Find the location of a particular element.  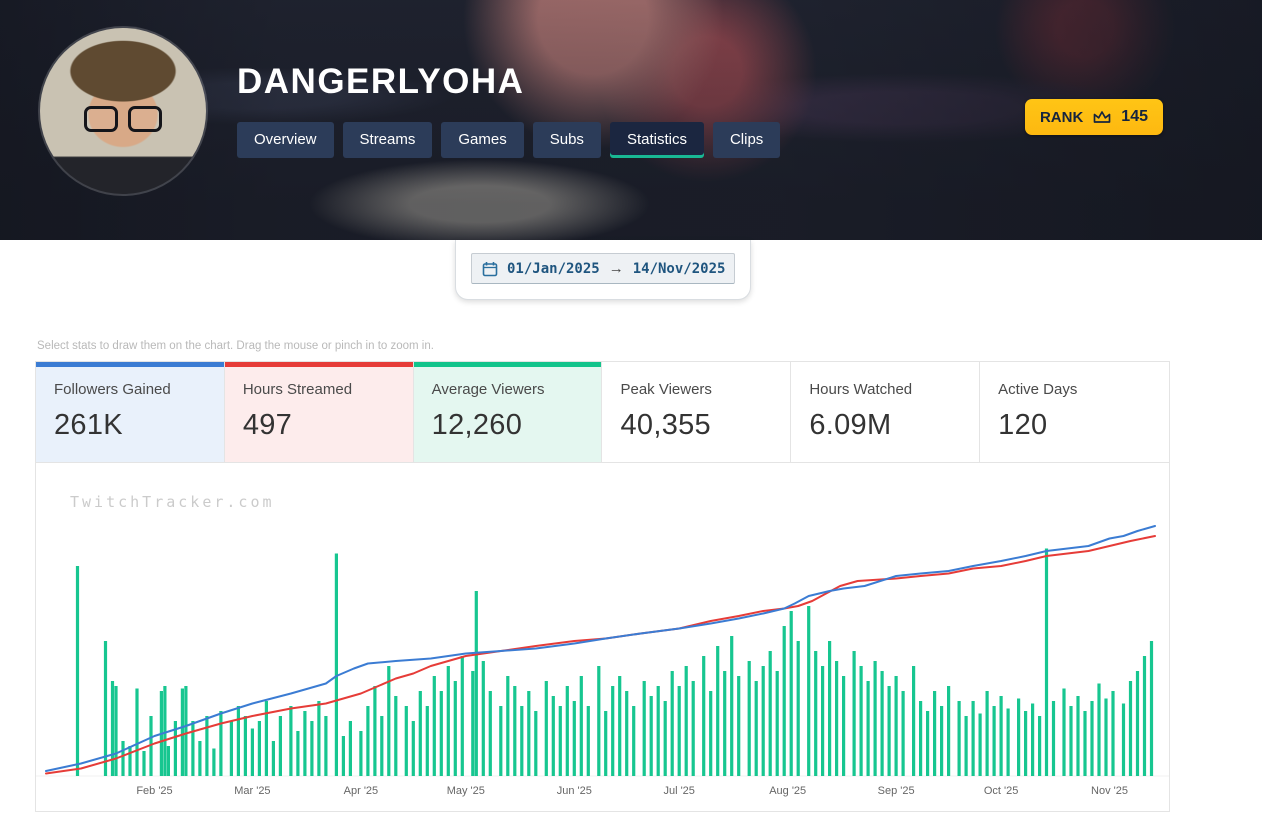

stat-label: Followers Gained is located at coordinates (112, 389).